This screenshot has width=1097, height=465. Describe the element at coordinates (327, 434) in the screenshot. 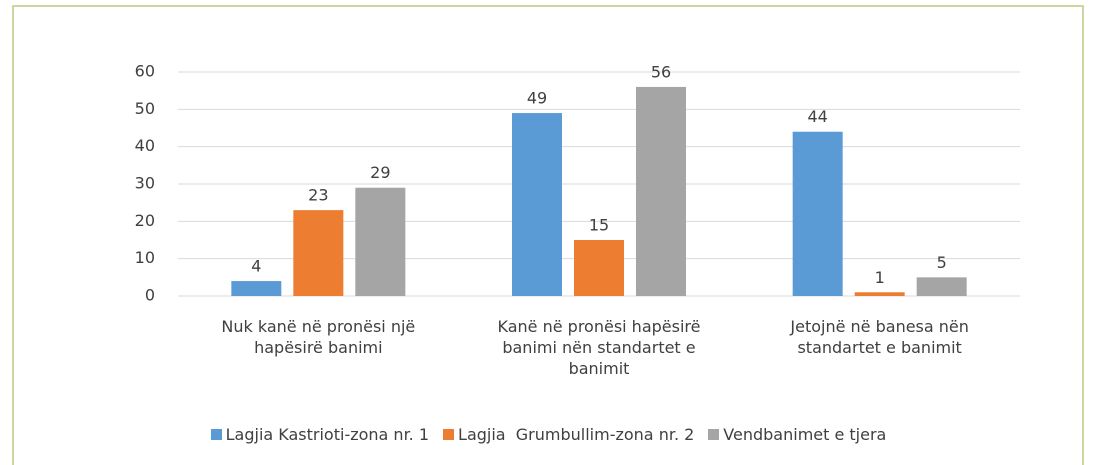

I see `legend-label: Lagjia Kastrioti-zona nr. 1` at that location.